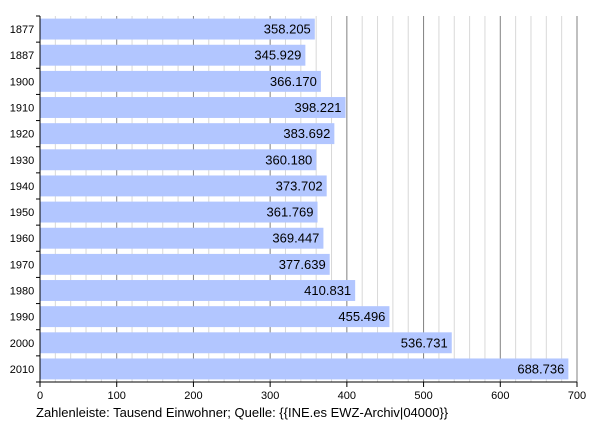 The image size is (600, 424). I want to click on value-label-1960: 369.447, so click(295, 238).